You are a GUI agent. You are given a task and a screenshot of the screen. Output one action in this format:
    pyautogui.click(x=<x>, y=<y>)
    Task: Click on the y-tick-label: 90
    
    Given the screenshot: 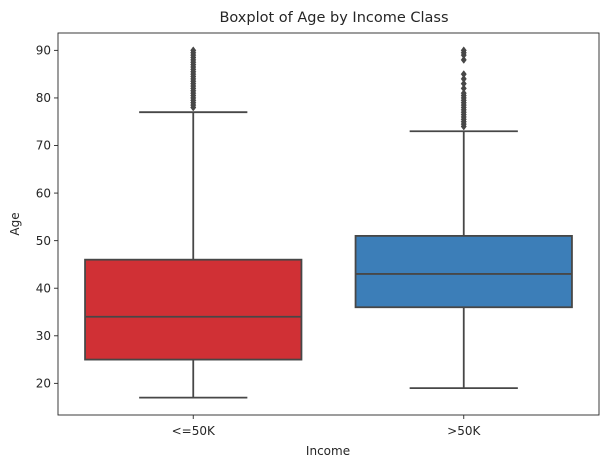 What is the action you would take?
    pyautogui.click(x=43, y=51)
    